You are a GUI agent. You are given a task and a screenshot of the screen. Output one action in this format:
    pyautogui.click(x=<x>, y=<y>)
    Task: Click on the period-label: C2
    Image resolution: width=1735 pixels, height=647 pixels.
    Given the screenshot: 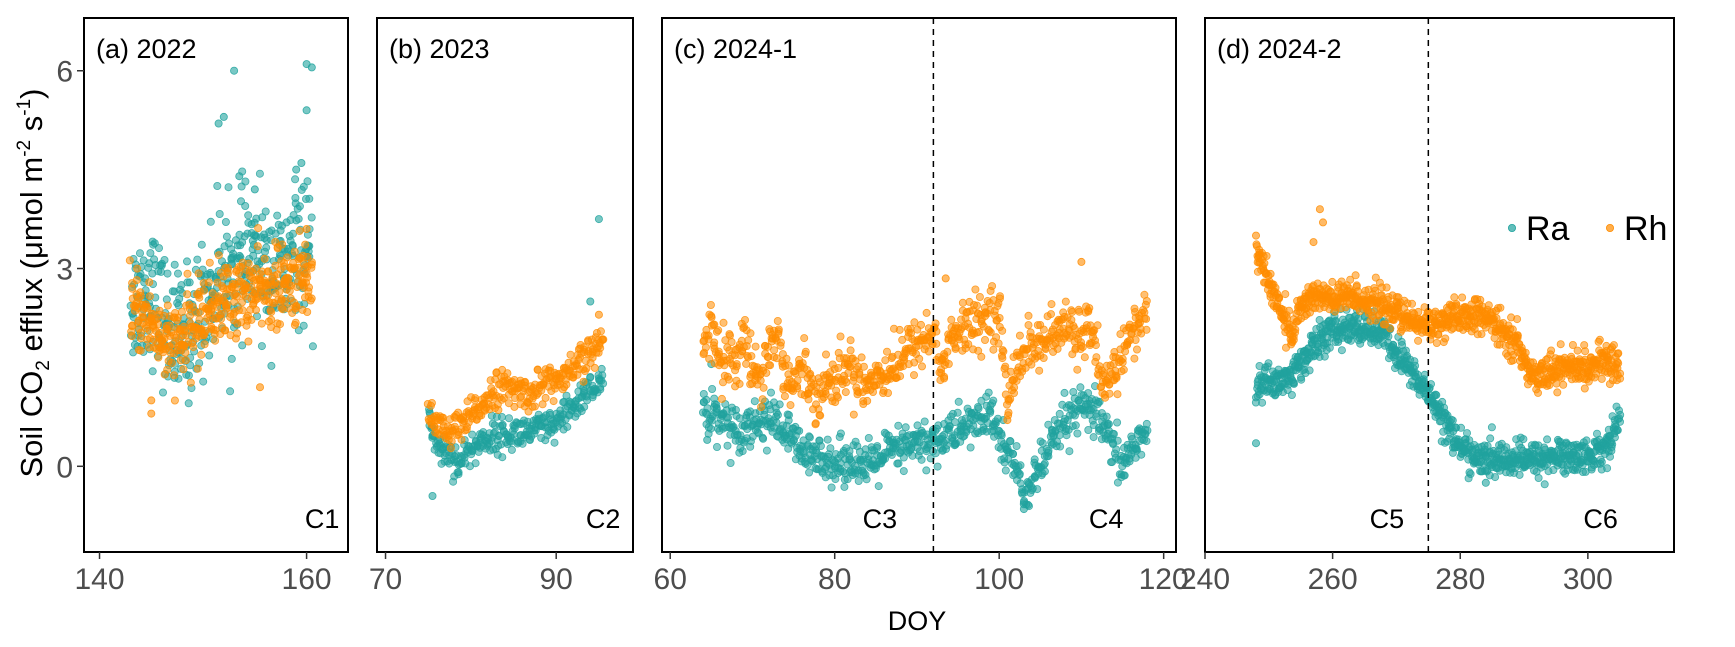 What is the action you would take?
    pyautogui.click(x=603, y=519)
    